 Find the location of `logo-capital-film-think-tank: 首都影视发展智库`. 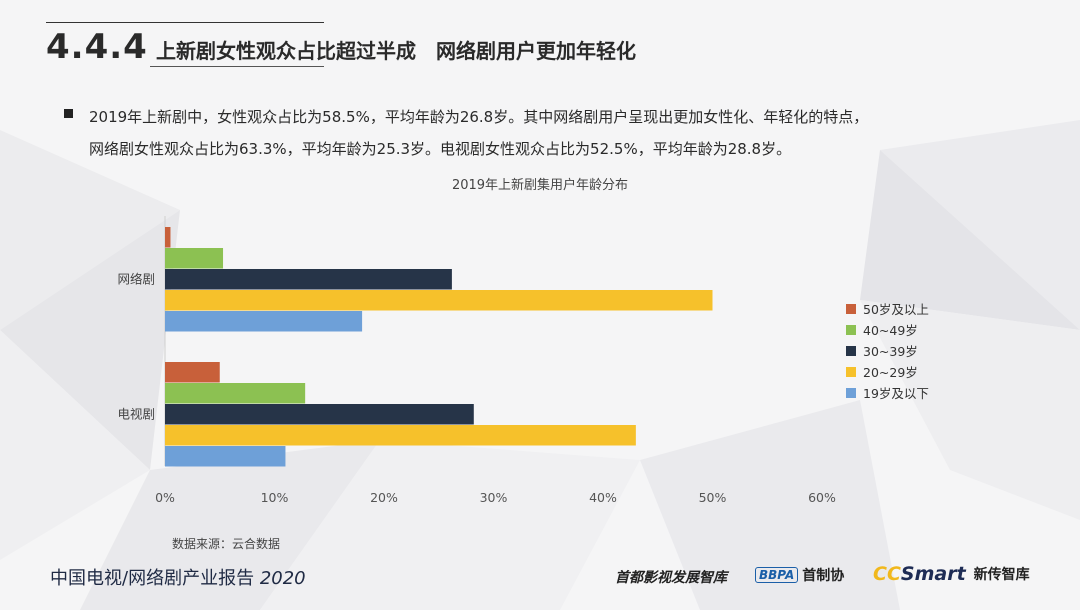

logo-capital-film-think-tank: 首都影视发展智库 is located at coordinates (671, 578).